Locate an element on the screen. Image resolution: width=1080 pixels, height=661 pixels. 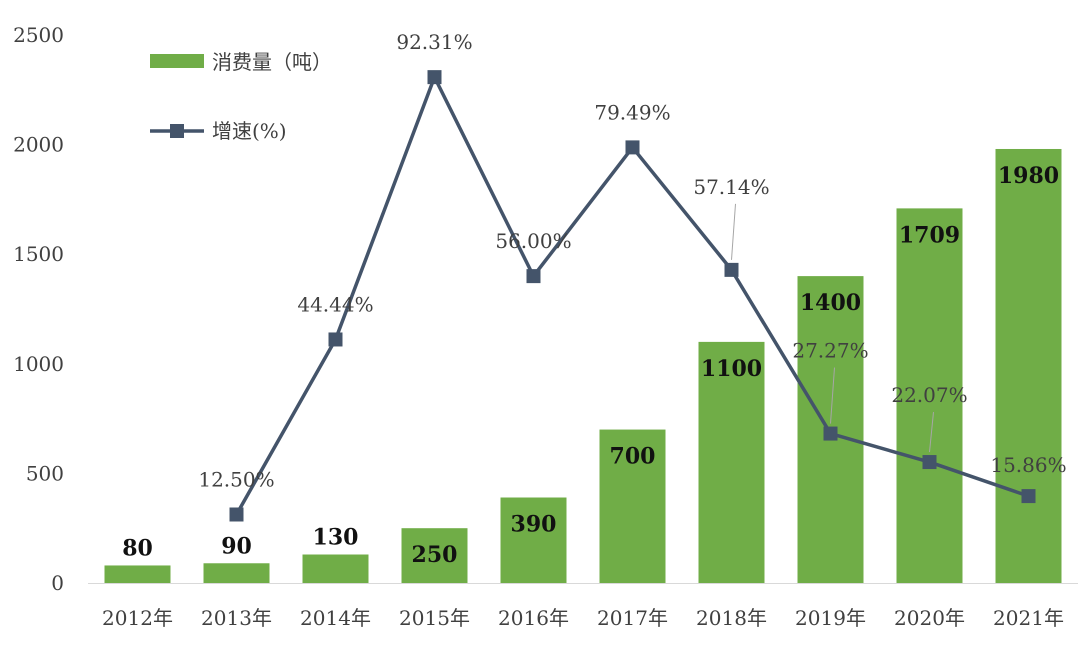
y-tick-label: 0 is located at coordinates (57, 583).